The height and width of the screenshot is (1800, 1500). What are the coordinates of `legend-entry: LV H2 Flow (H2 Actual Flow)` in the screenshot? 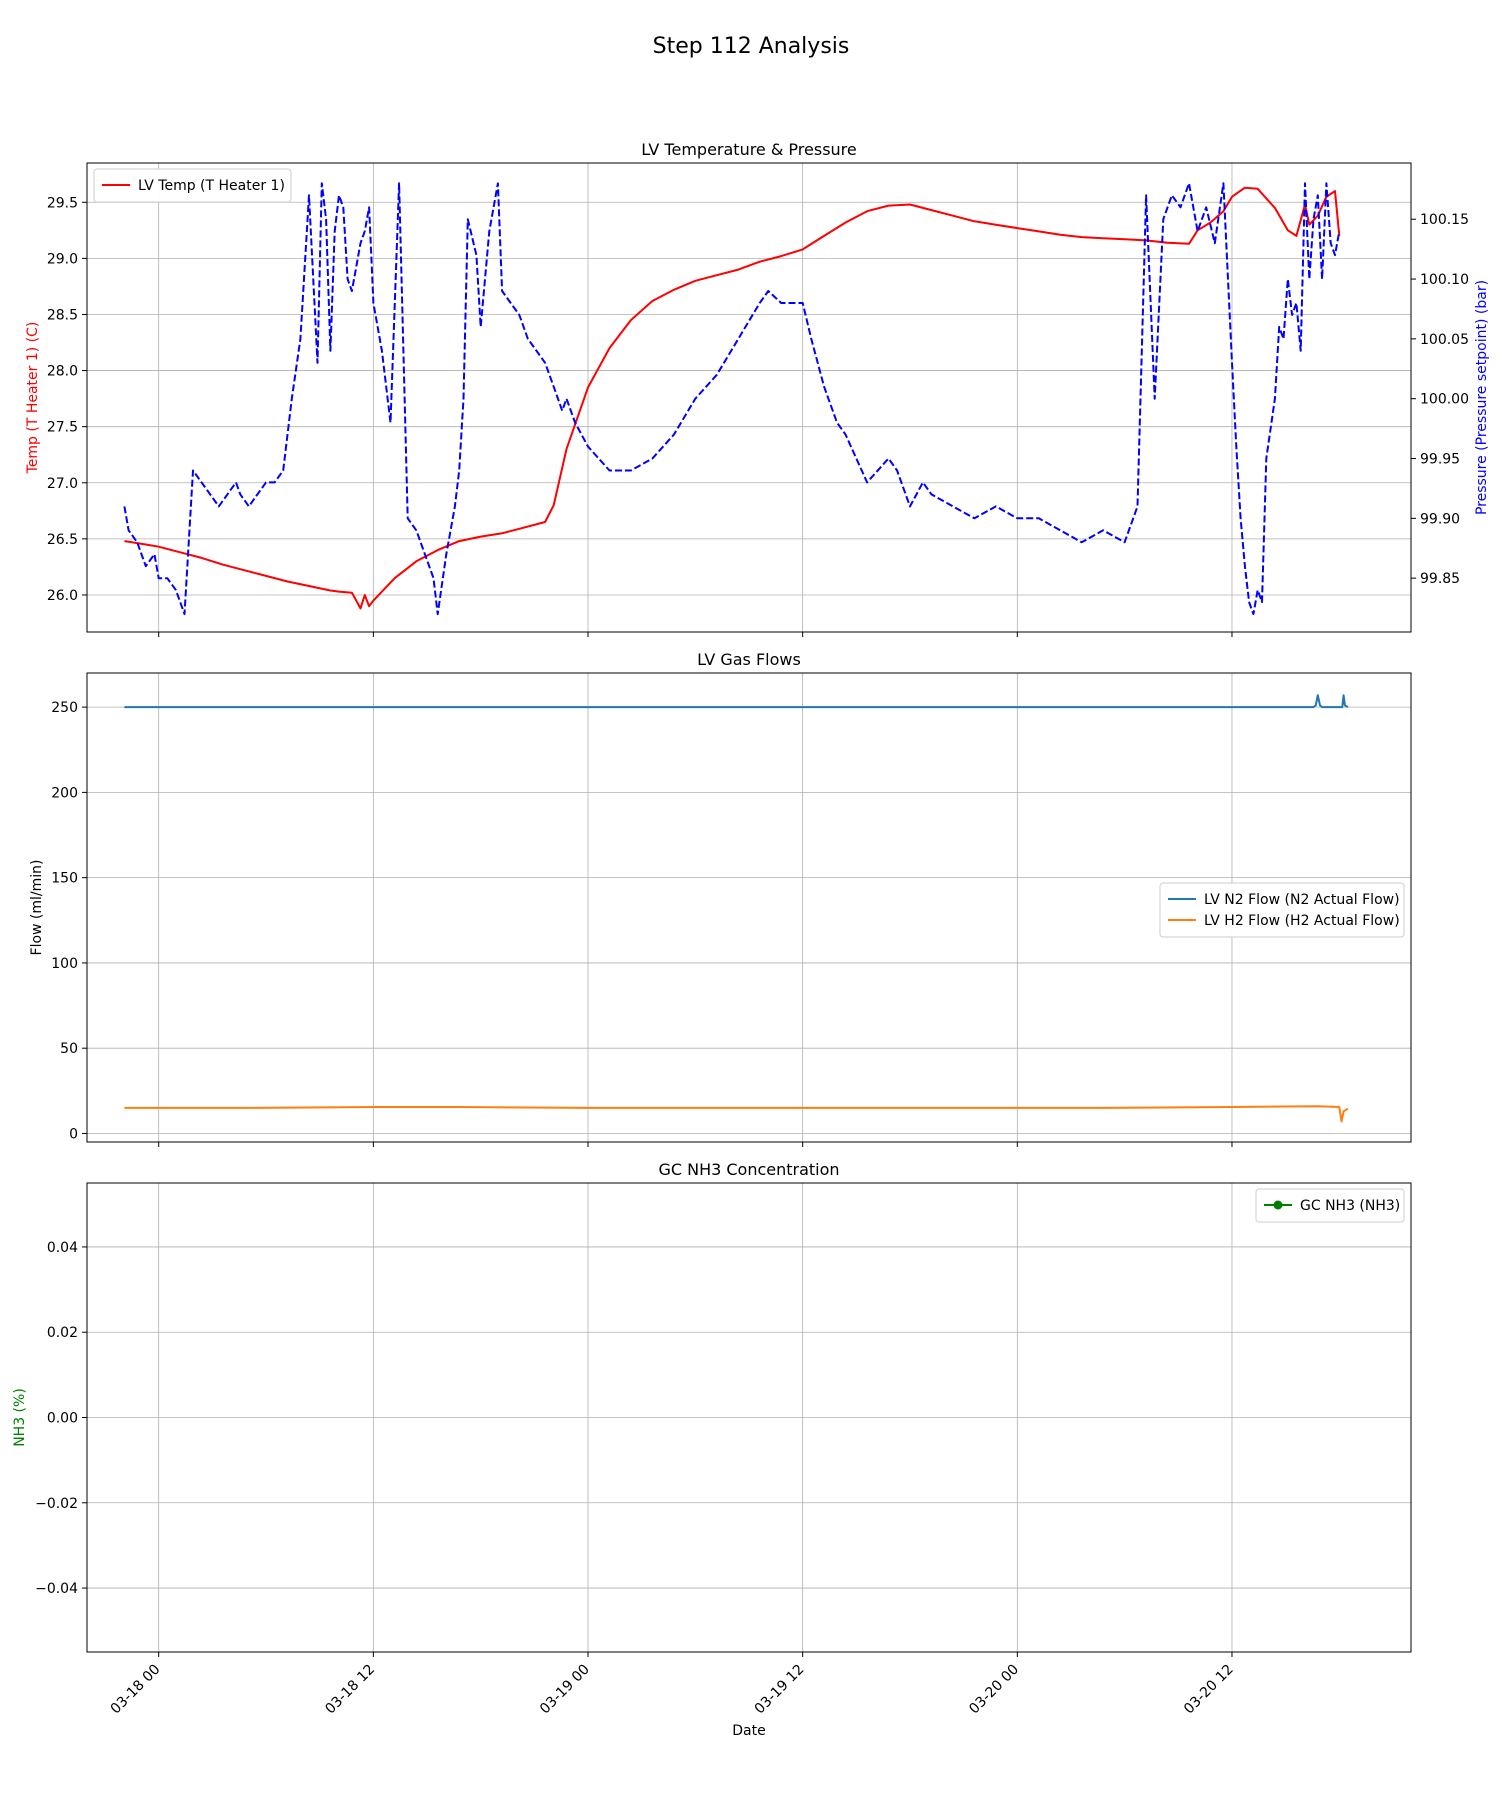 It's located at (1302, 921).